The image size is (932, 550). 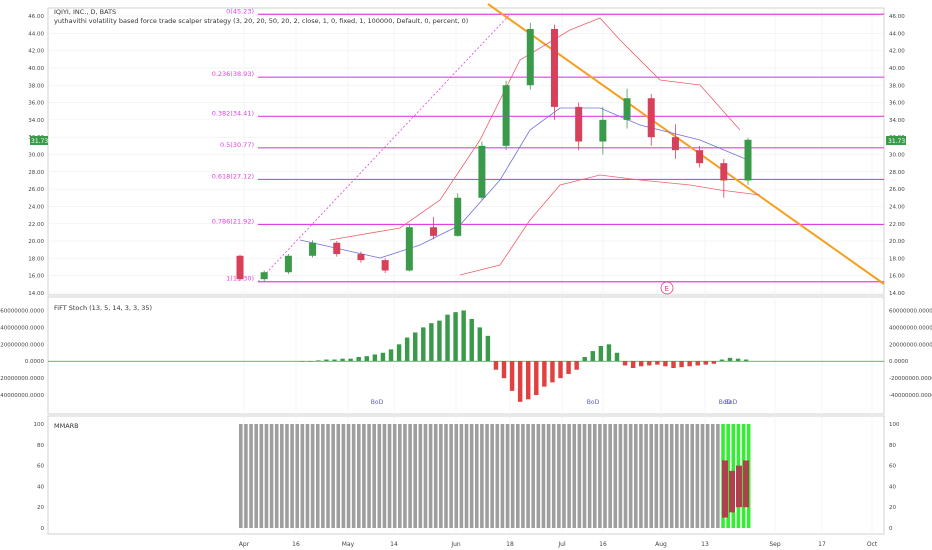 What do you see at coordinates (103, 308) in the screenshot?
I see `stoch-title: FiFT Stoch (13, 5, 14, 3, 3, 35)` at bounding box center [103, 308].